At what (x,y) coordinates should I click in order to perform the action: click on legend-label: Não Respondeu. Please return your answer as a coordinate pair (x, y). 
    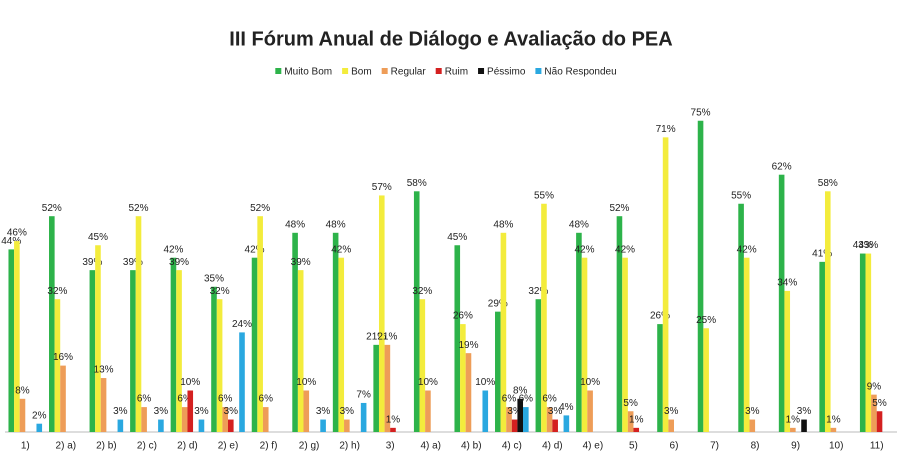
    Looking at the image, I should click on (580, 72).